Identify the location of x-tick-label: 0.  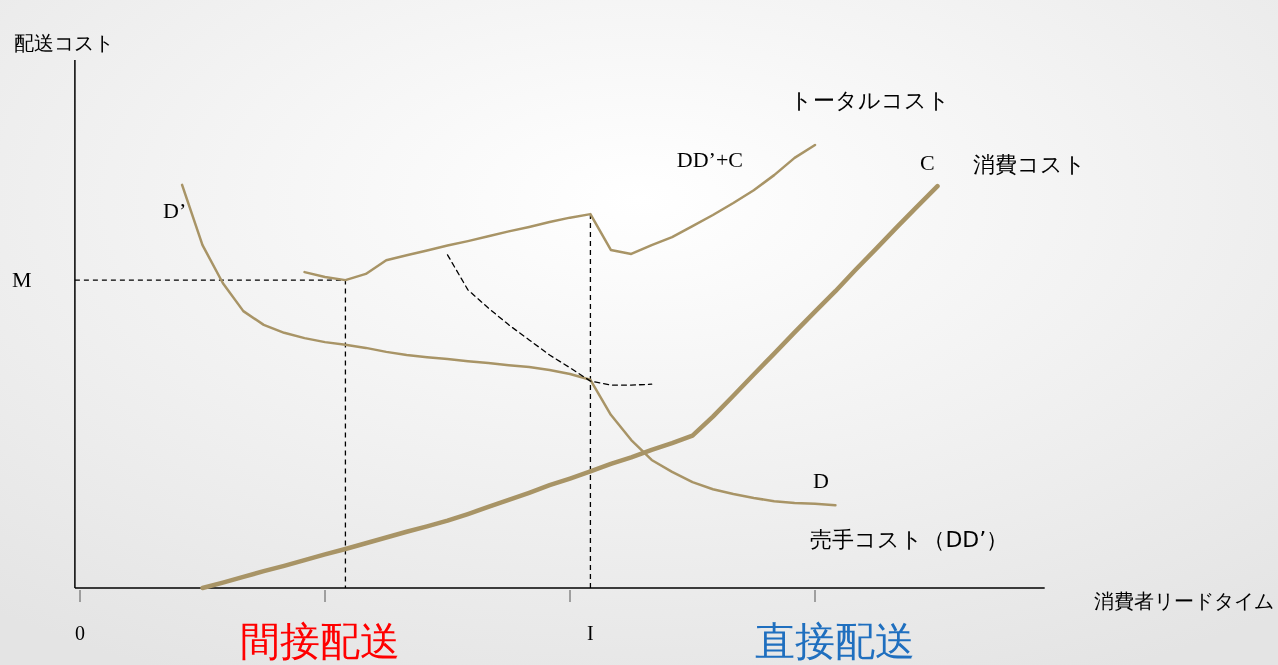
(80, 633).